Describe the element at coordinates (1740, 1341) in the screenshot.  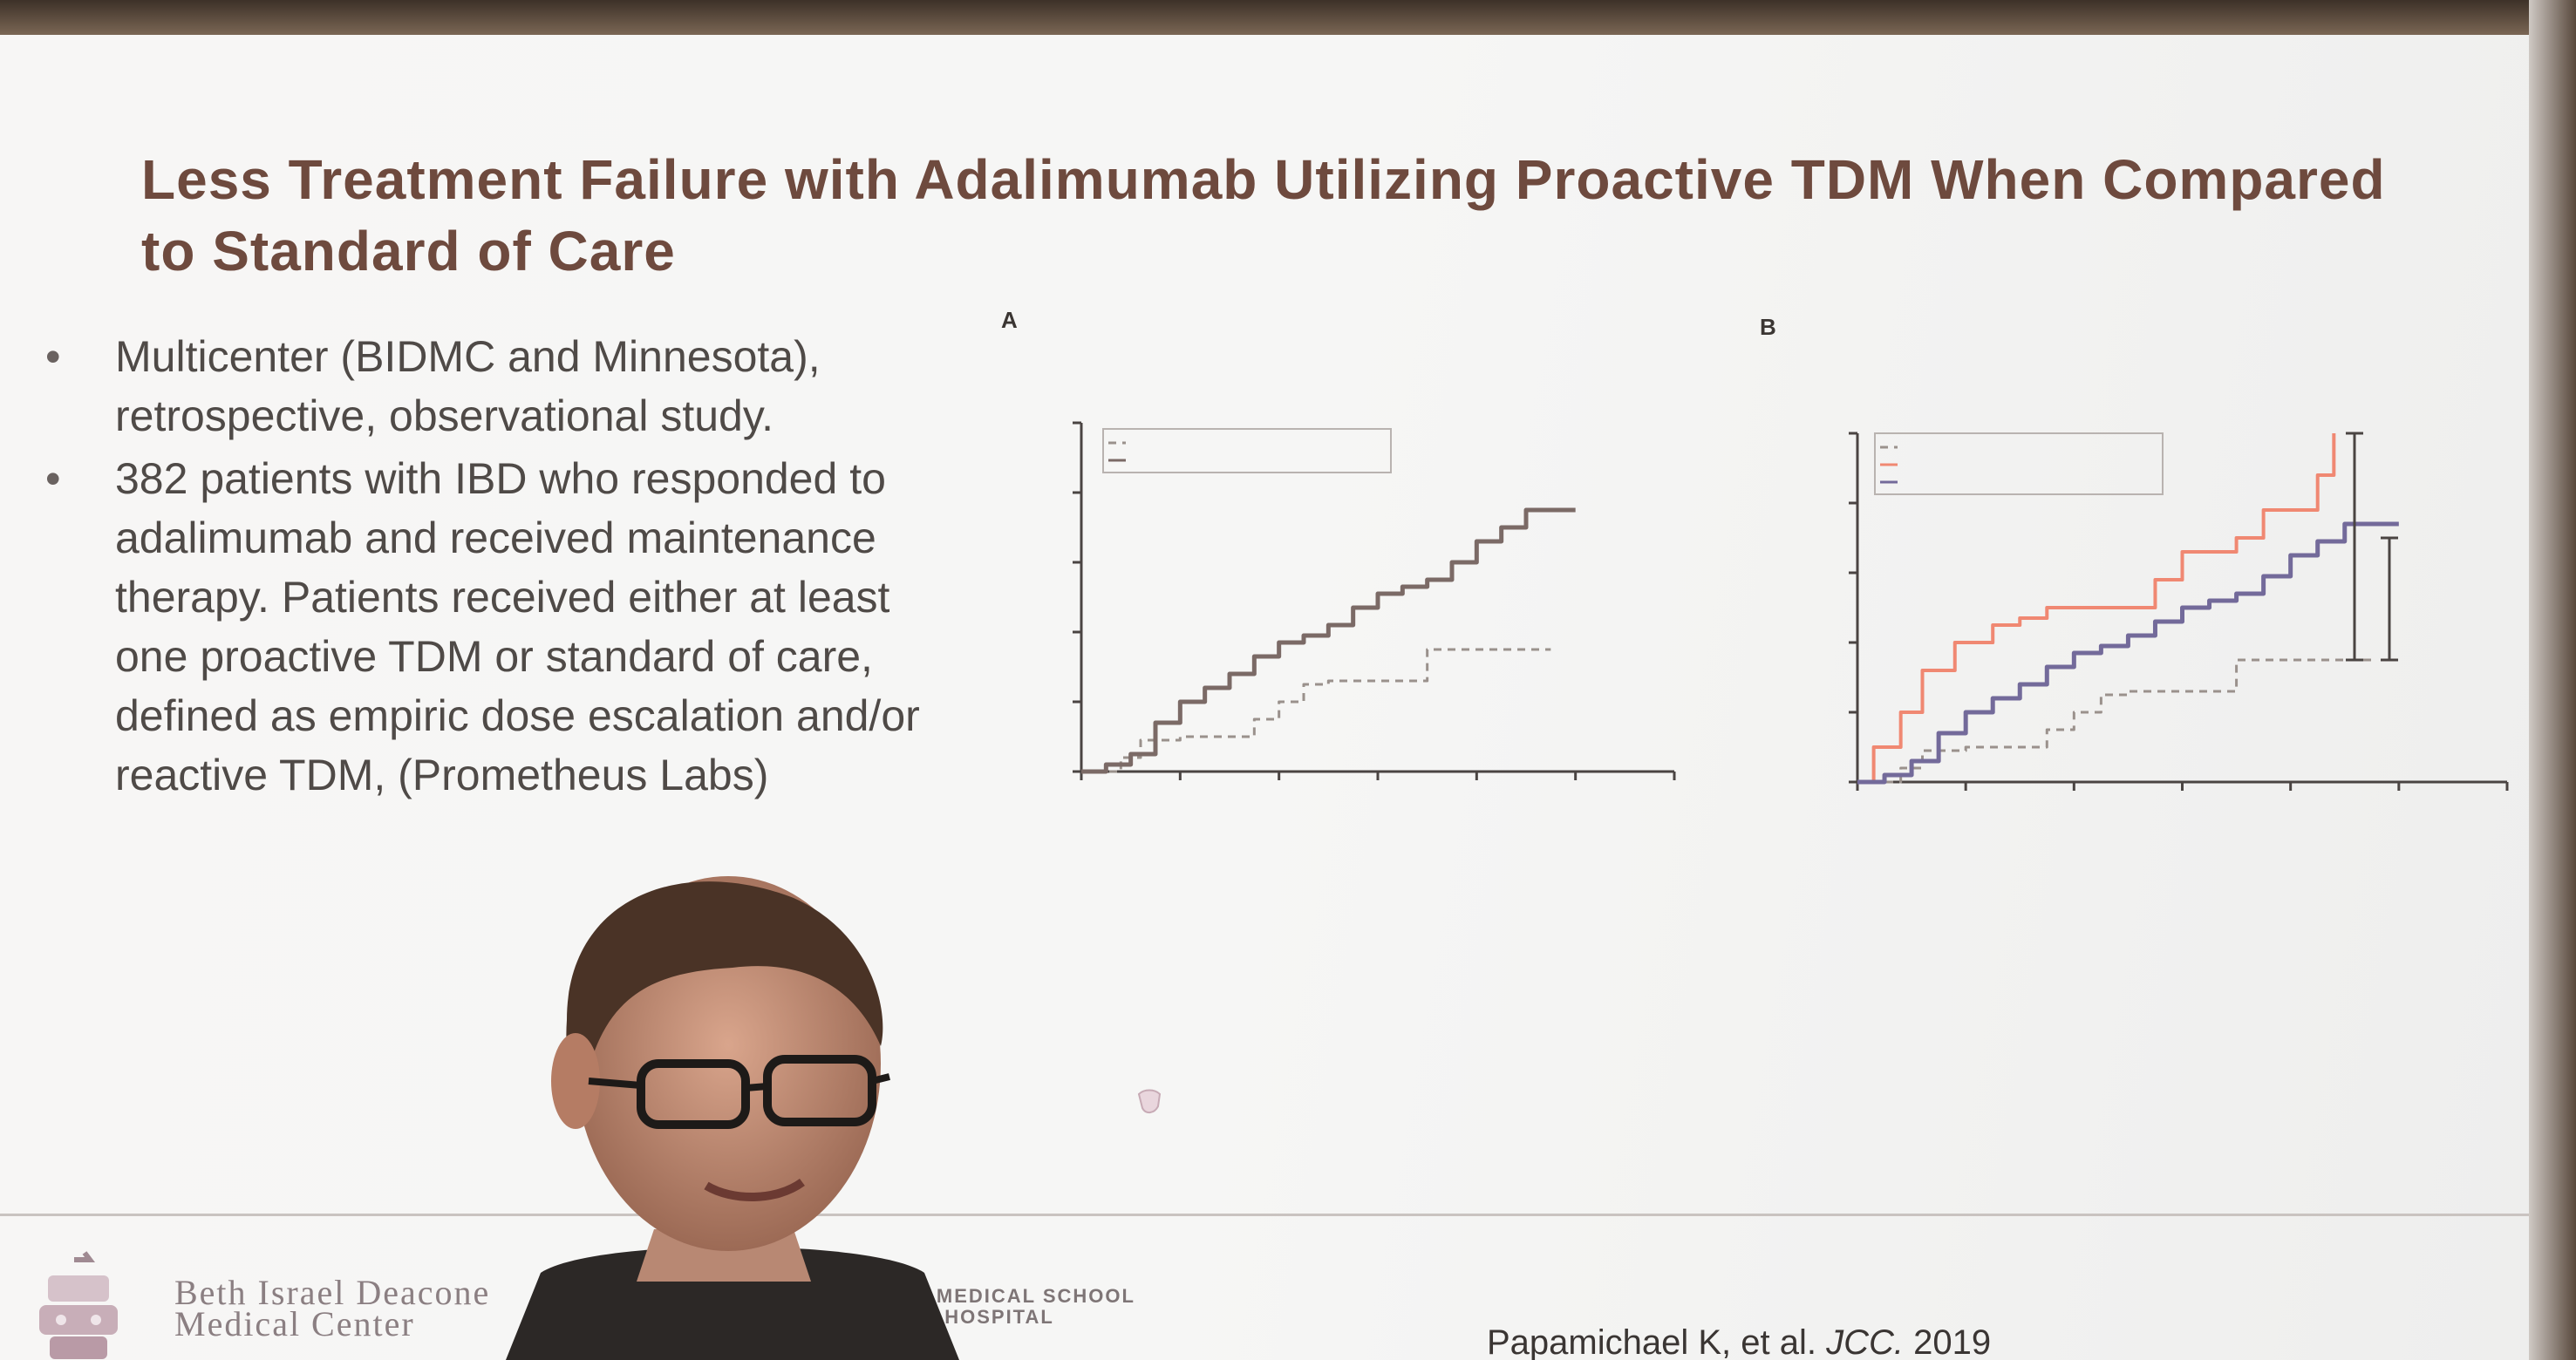
I see `citation: Papamichael K, et al. JCC. 2019` at that location.